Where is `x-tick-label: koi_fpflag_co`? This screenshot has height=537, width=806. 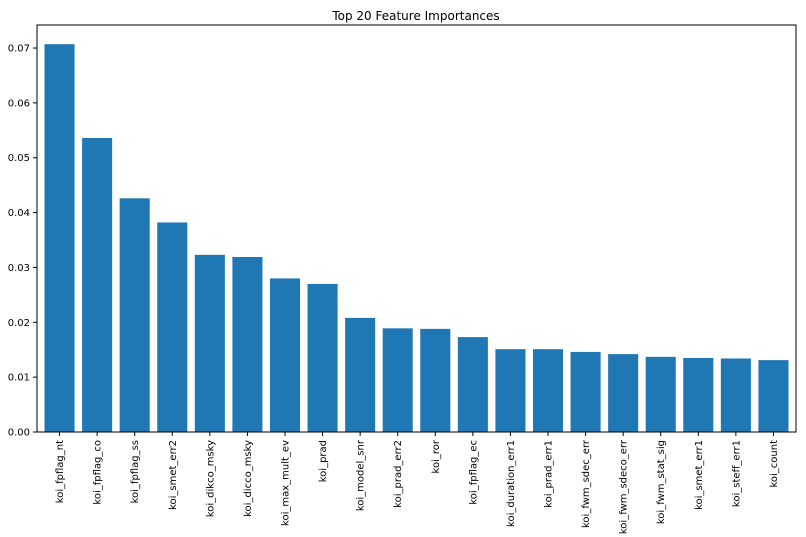 x-tick-label: koi_fpflag_co is located at coordinates (98, 472).